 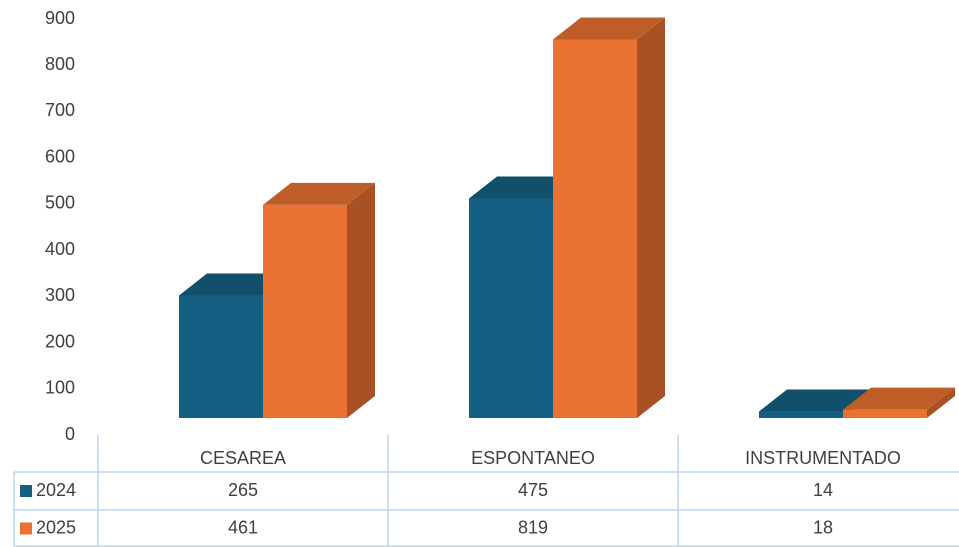 I want to click on y-tick-label: 500, so click(x=60, y=203).